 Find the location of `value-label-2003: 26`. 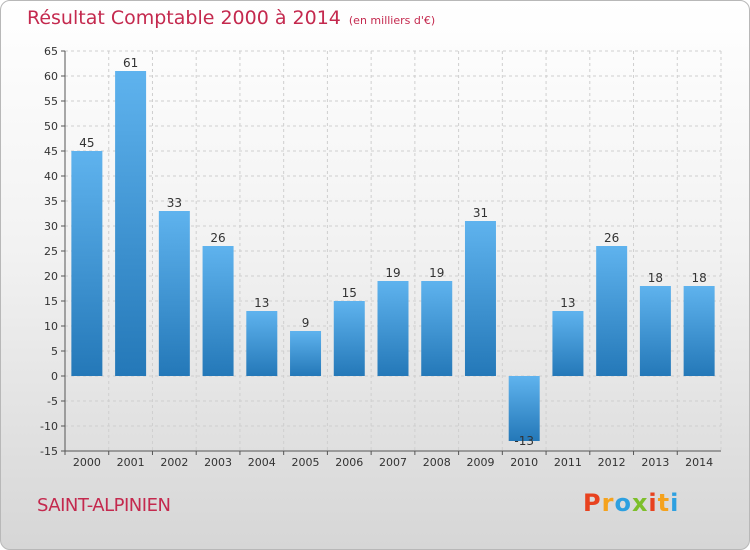

value-label-2003: 26 is located at coordinates (217, 238).